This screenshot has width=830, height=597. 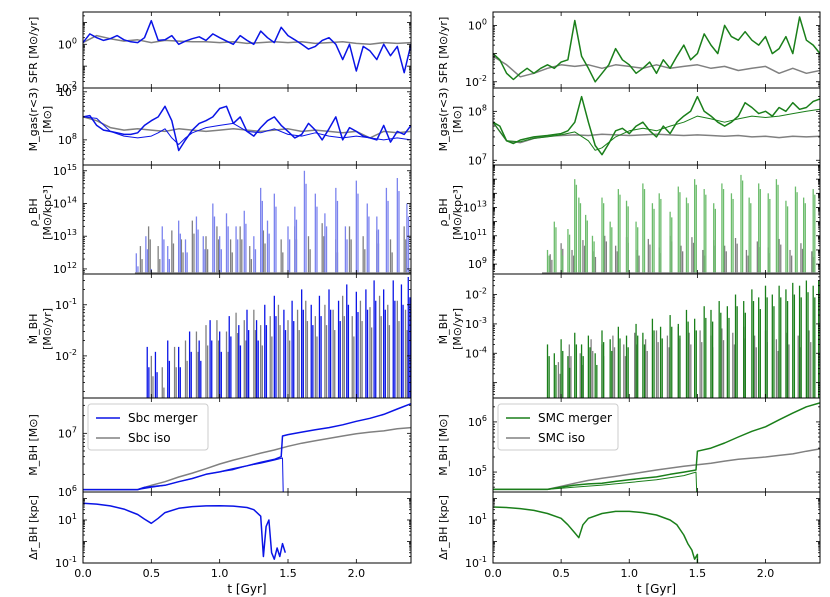 What do you see at coordinates (475, 235) in the screenshot?
I see `y-tick-label: 10¹¹` at bounding box center [475, 235].